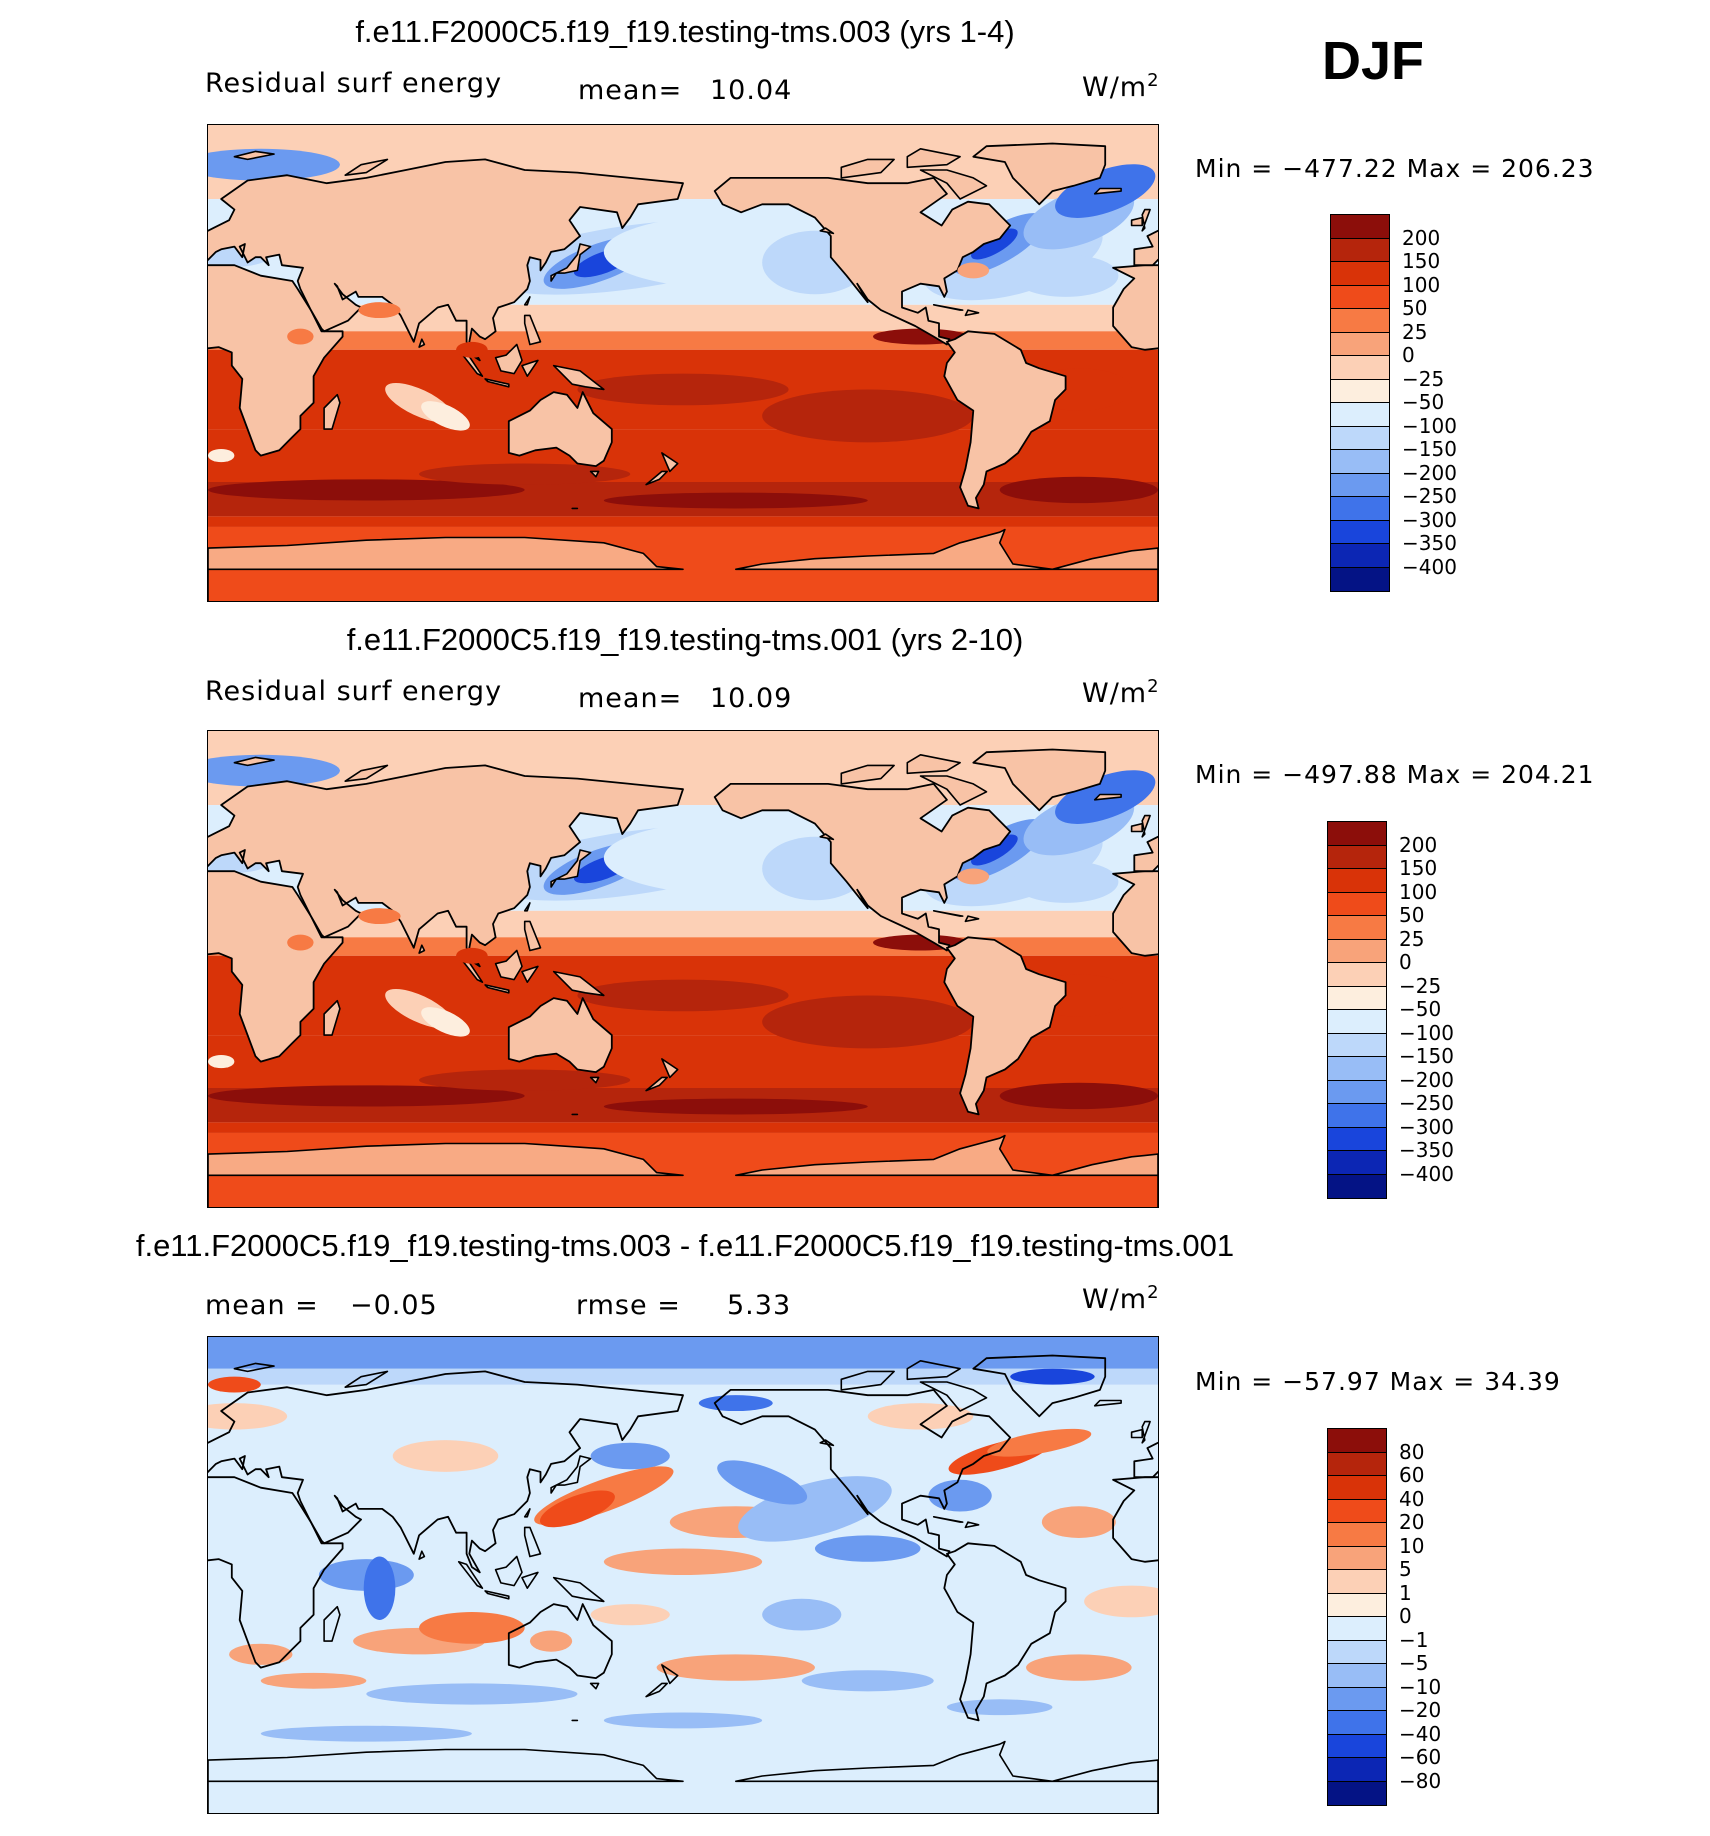  I want to click on mean-value: 10.09, so click(751, 698).